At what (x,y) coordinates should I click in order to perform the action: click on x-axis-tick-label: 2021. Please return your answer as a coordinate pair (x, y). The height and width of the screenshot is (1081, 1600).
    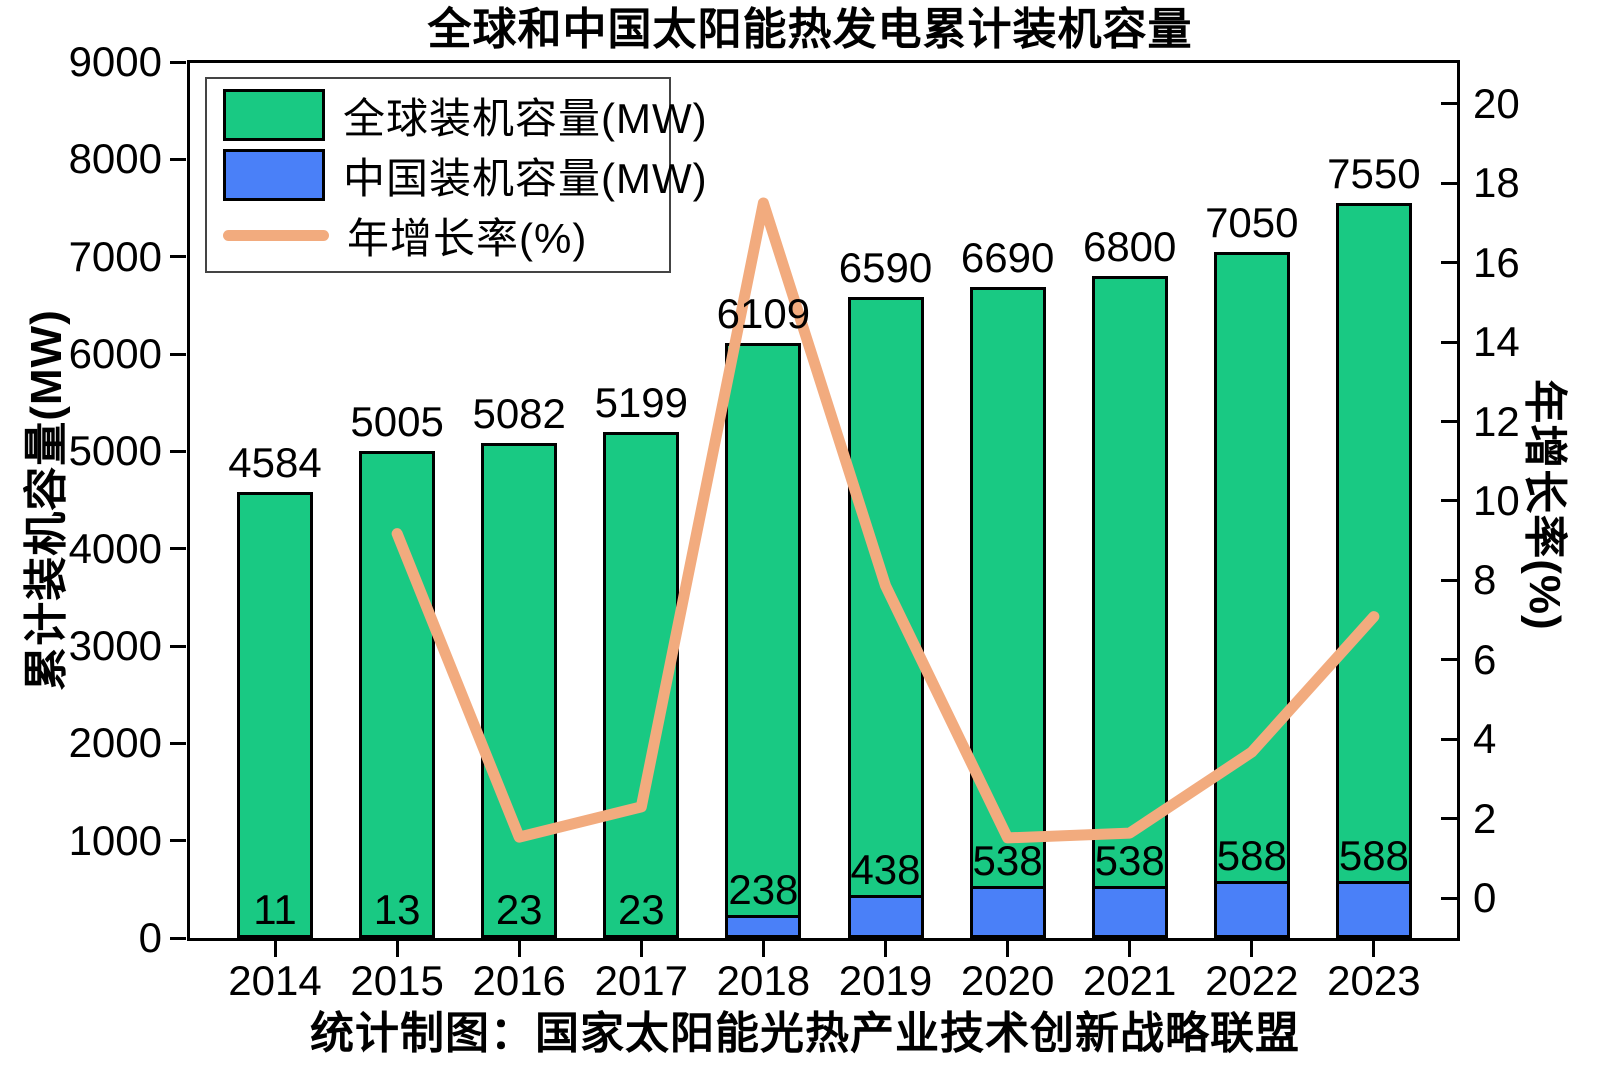
    Looking at the image, I should click on (1129, 980).